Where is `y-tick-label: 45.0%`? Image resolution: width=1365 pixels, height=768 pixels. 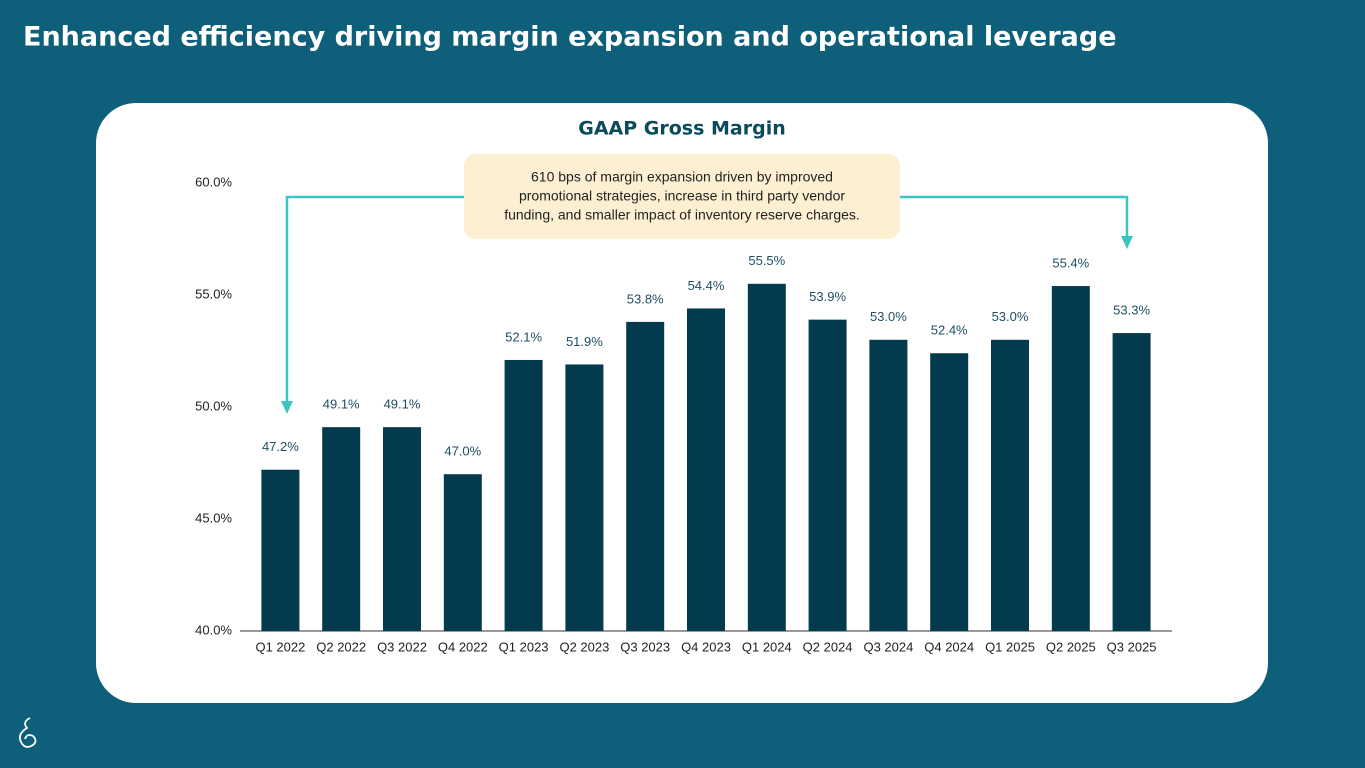
y-tick-label: 45.0% is located at coordinates (213, 517).